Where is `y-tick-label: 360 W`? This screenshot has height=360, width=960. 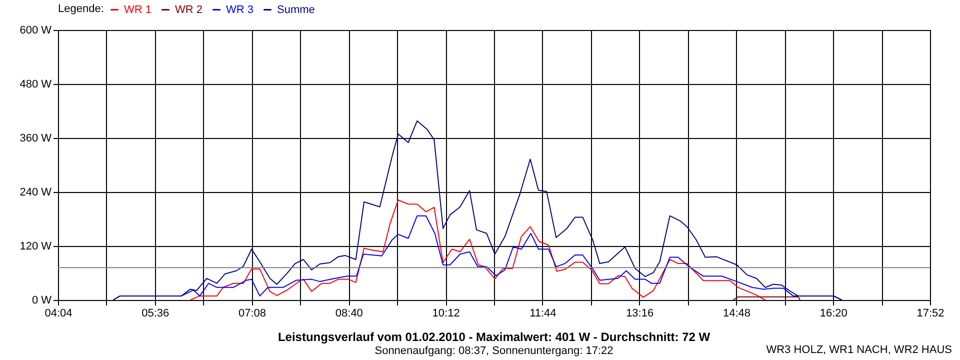
y-tick-label: 360 W is located at coordinates (36, 138).